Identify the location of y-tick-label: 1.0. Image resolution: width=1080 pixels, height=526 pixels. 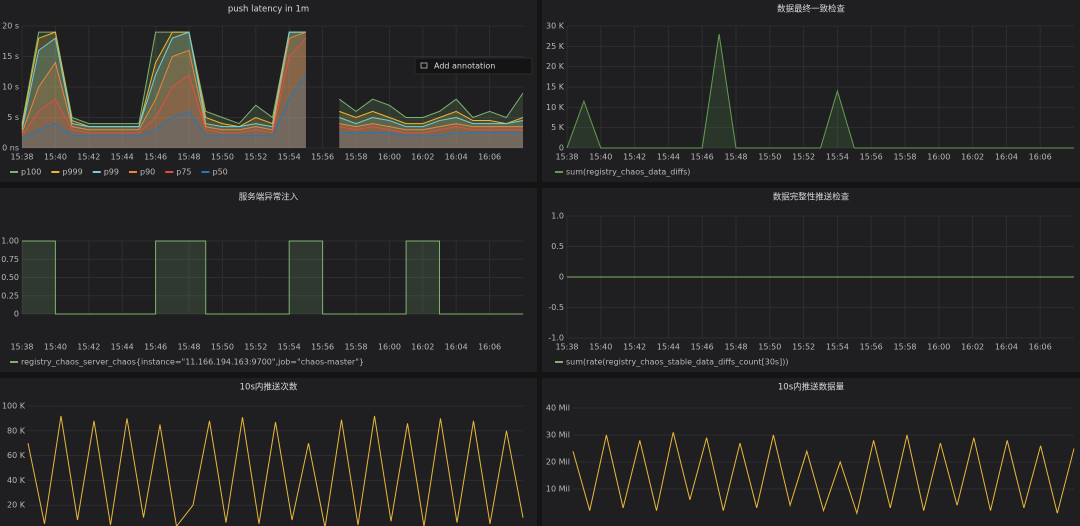
(557, 216).